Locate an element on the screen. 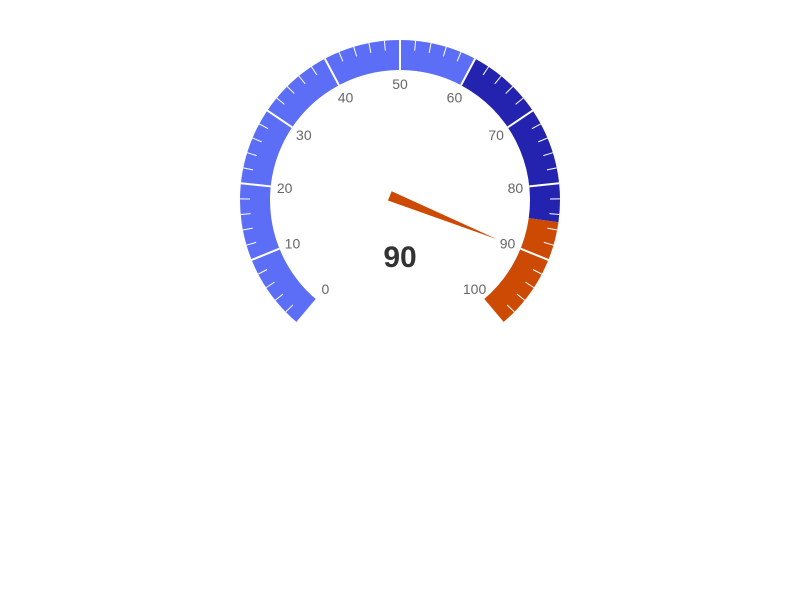 Image resolution: width=800 pixels, height=605 pixels. gauge-tick-label: 40 is located at coordinates (346, 98).